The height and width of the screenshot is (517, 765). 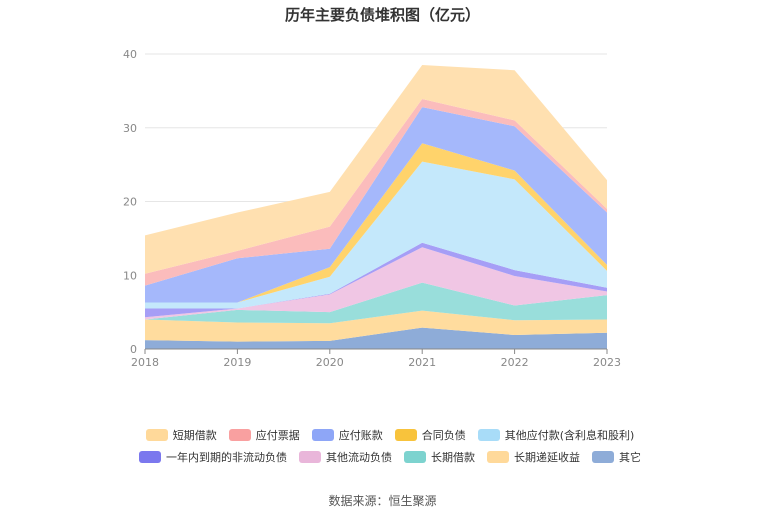 I want to click on legend-label: 应付票据, so click(x=277, y=435).